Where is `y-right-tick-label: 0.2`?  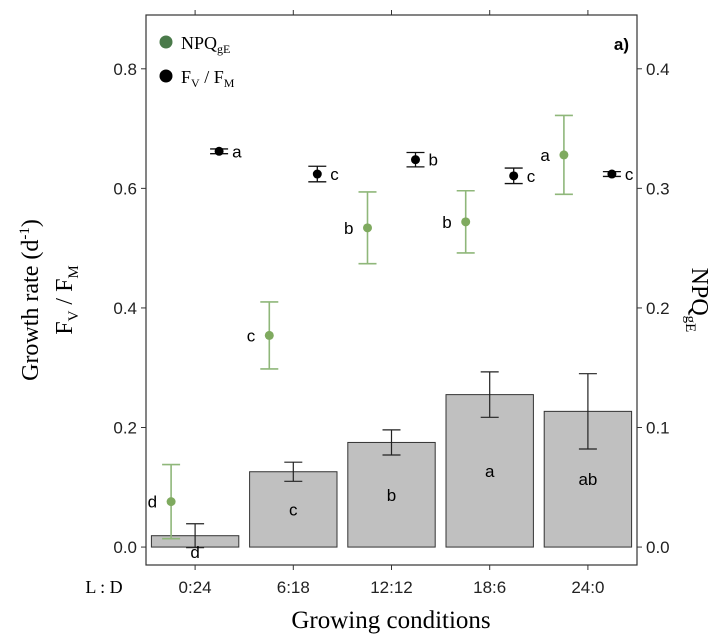 y-right-tick-label: 0.2 is located at coordinates (658, 308).